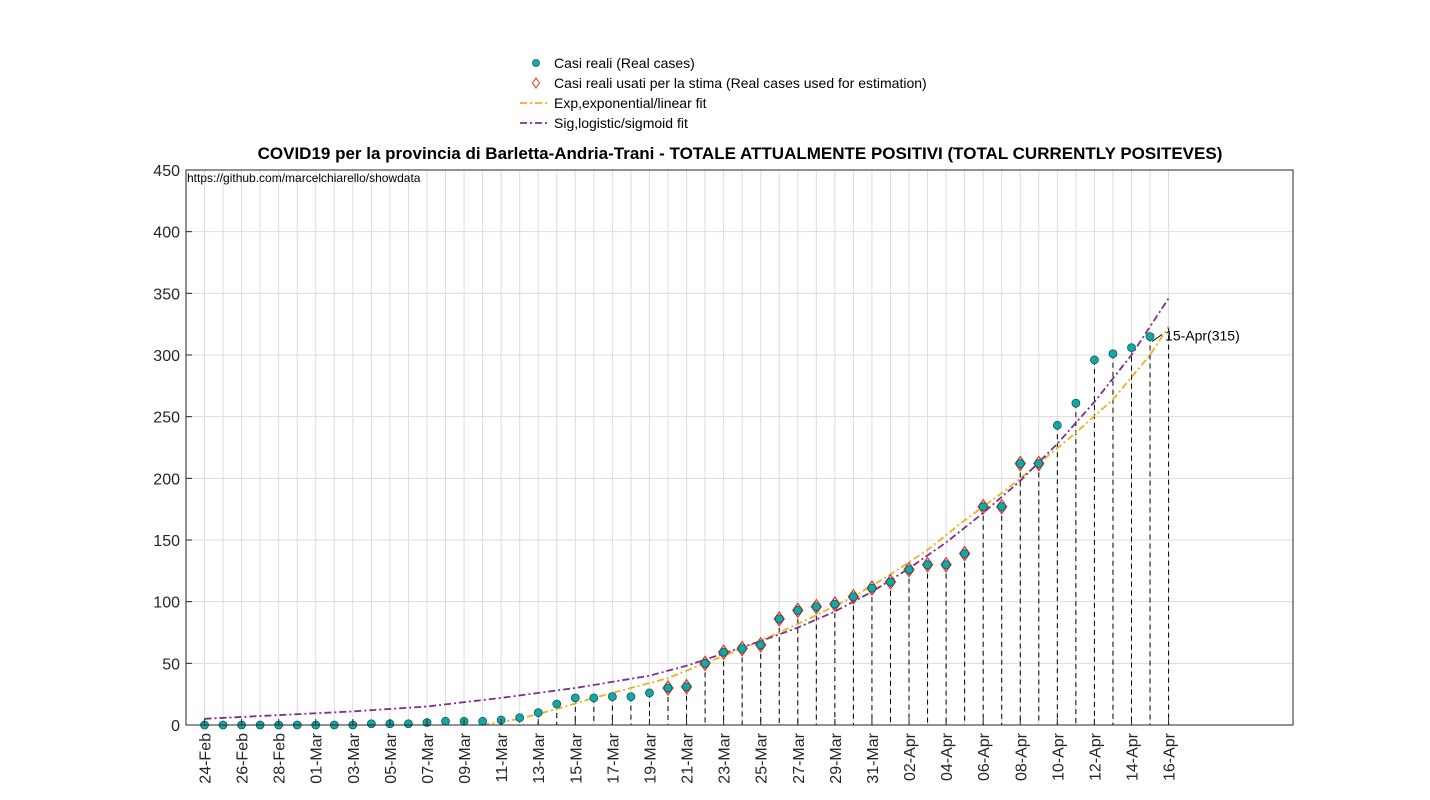 The height and width of the screenshot is (800, 1430). What do you see at coordinates (166, 171) in the screenshot?
I see `y-tick-label: 450` at bounding box center [166, 171].